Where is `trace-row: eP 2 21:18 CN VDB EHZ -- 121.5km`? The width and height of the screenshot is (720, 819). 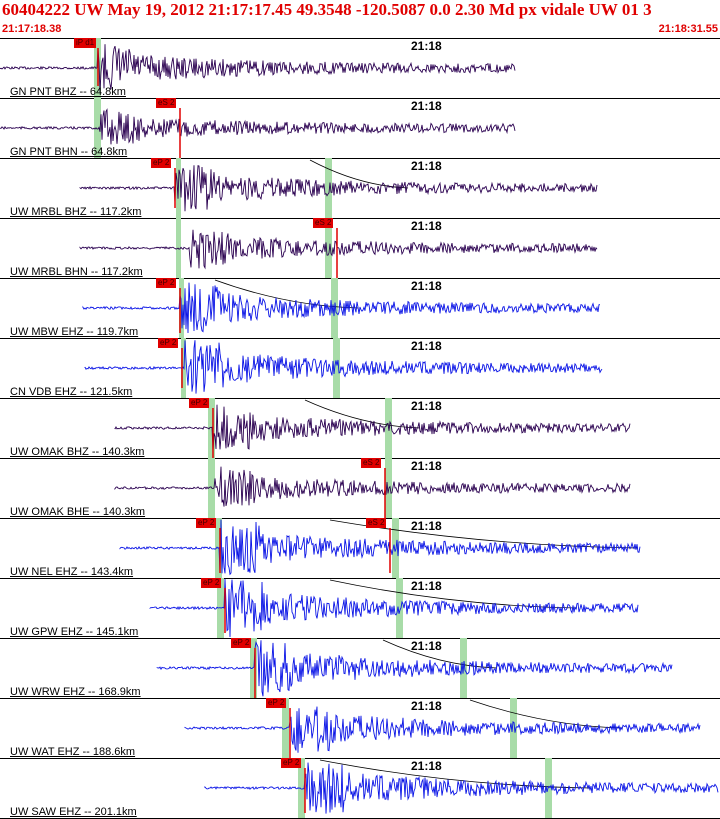
trace-row: eP 2 21:18 CN VDB EHZ -- 121.5km is located at coordinates (360, 368).